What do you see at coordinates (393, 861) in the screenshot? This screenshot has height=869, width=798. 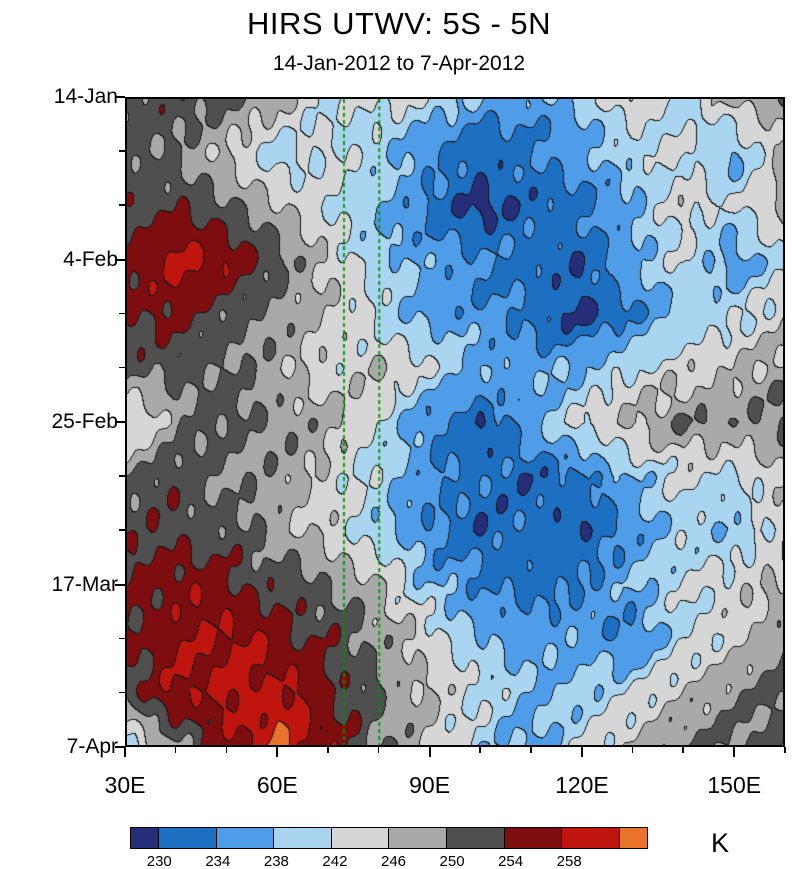 I see `colorbar-tick-label: 246` at bounding box center [393, 861].